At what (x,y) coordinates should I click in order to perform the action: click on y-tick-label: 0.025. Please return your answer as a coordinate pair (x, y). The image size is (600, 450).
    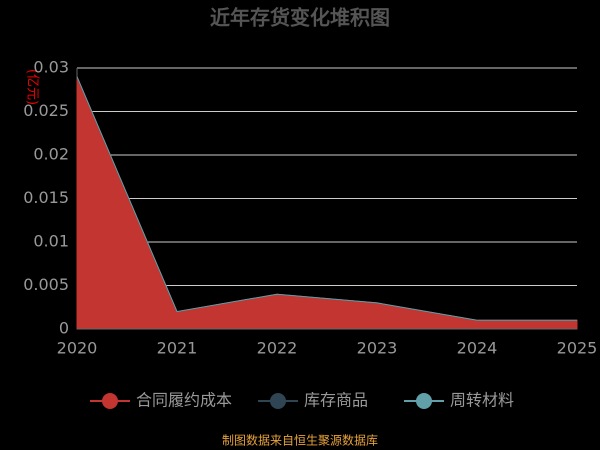
    Looking at the image, I should click on (46, 110).